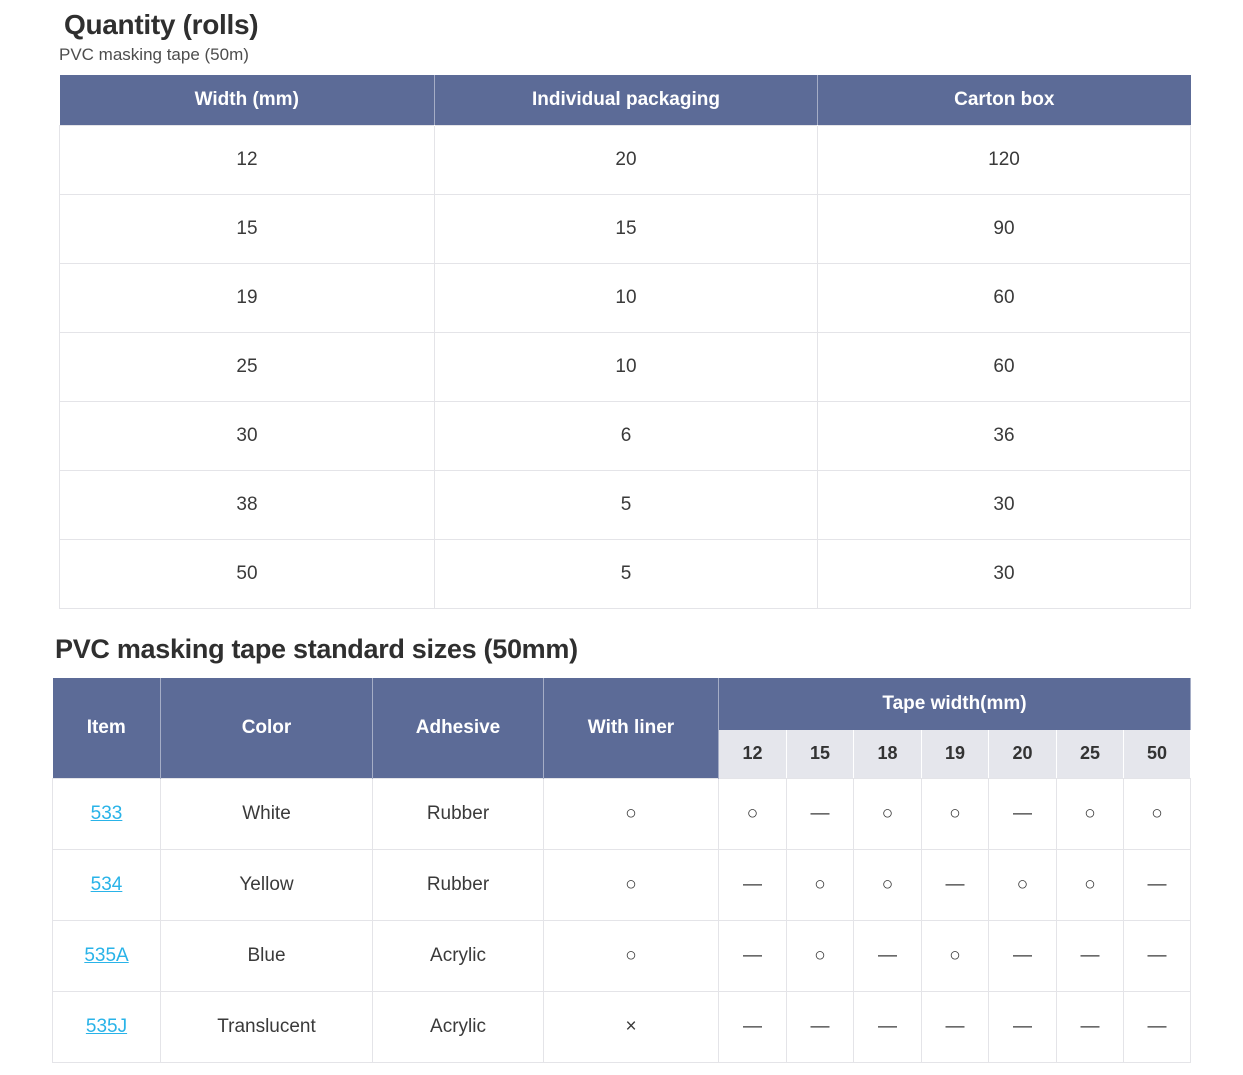 This screenshot has height=1075, width=1243. I want to click on subheader-width-15: 15, so click(820, 754).